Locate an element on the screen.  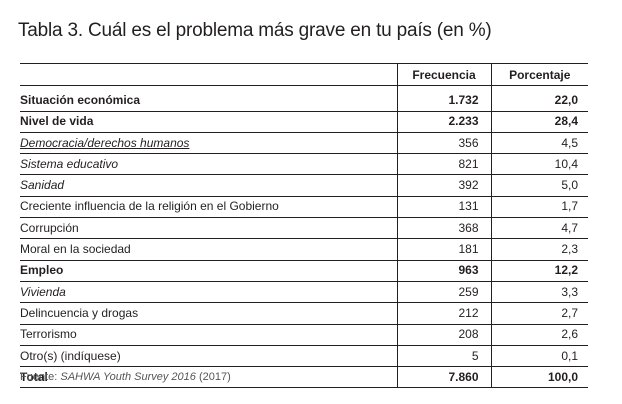
table-row: Terrorismo 208 2,6 is located at coordinates (304, 335).